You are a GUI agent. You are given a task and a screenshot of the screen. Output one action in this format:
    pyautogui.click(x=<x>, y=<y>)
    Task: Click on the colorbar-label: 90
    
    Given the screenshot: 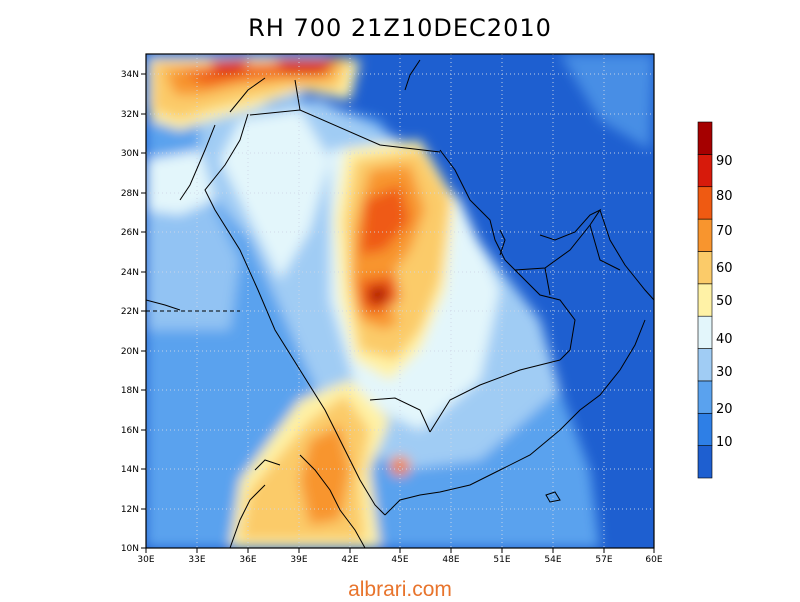 What is the action you would take?
    pyautogui.click(x=724, y=161)
    